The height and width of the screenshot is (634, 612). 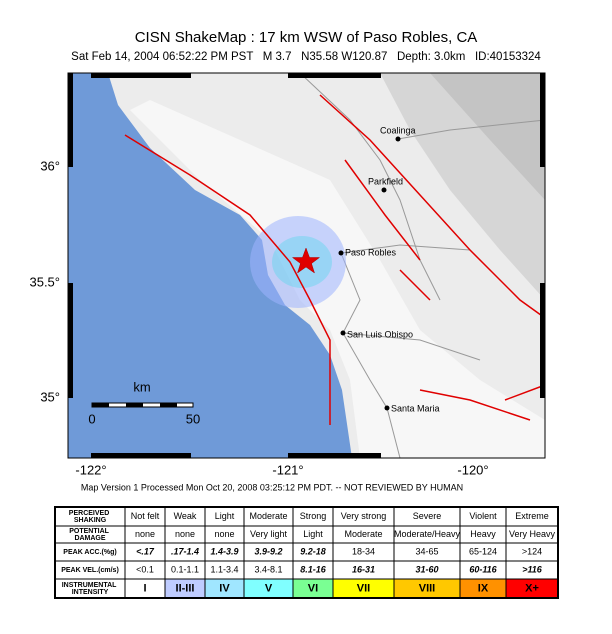 What do you see at coordinates (193, 418) in the screenshot?
I see `scale-label: 50` at bounding box center [193, 418].